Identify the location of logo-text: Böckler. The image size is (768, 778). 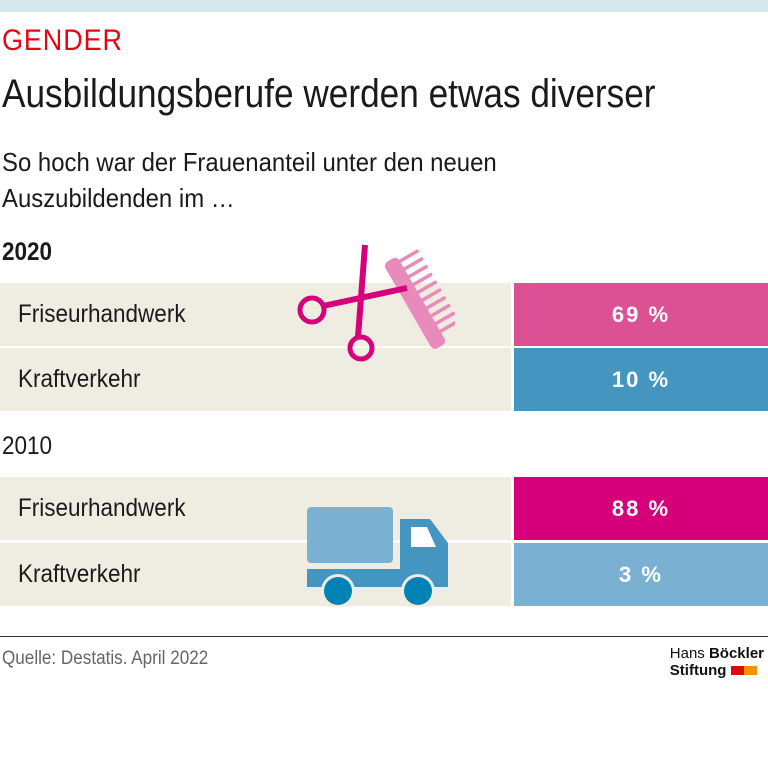
(736, 653).